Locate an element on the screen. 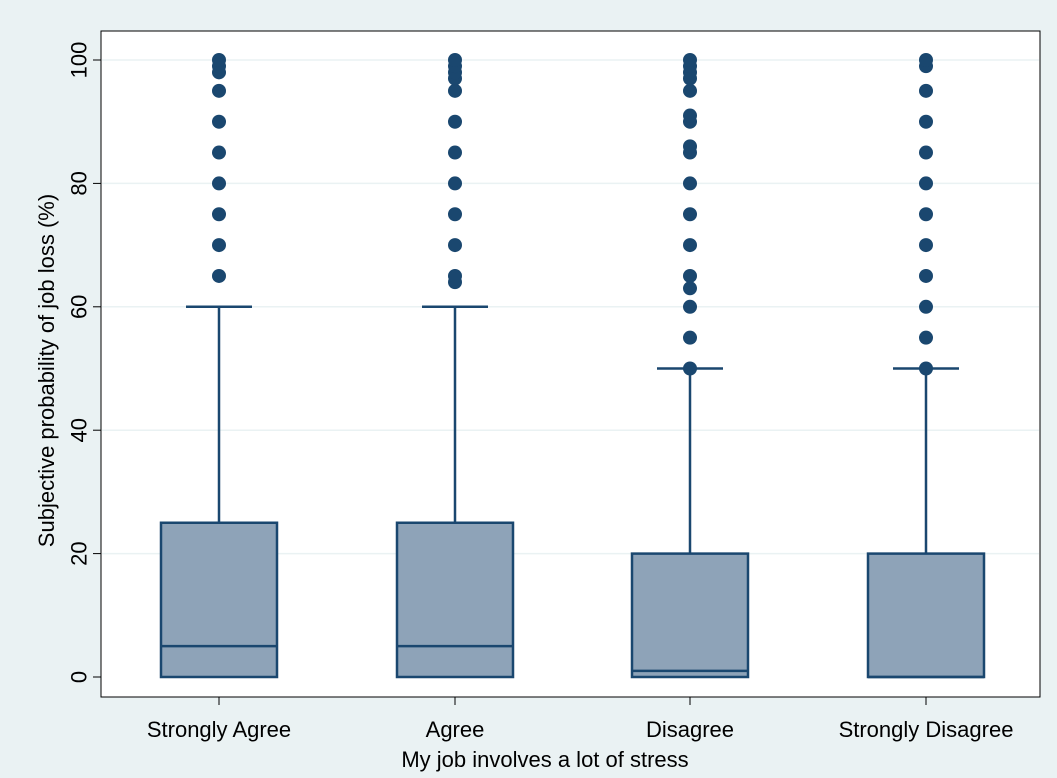 The image size is (1057, 778). y-tick-label: 60 is located at coordinates (79, 307).